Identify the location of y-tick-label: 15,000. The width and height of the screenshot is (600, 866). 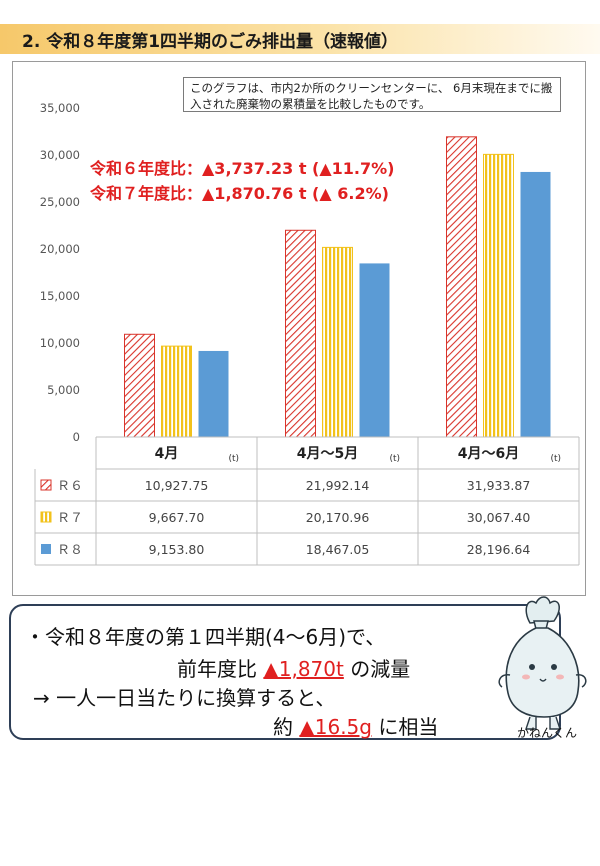
(60, 296).